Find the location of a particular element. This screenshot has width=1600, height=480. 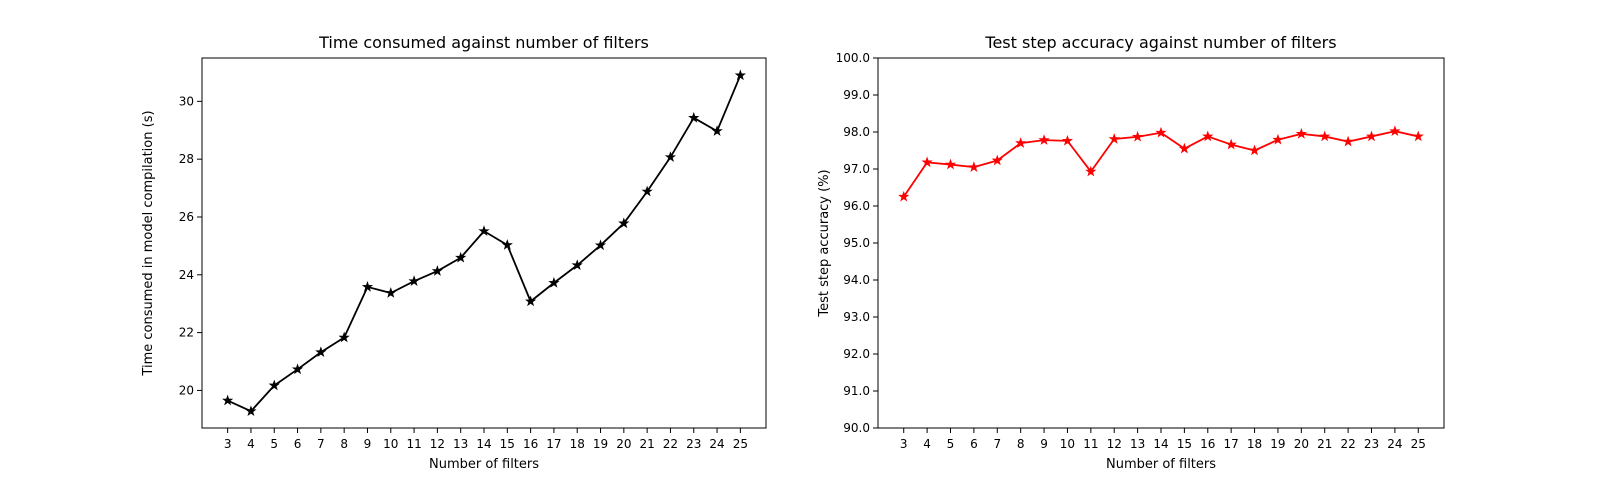

time-x-tick-label: 19 is located at coordinates (600, 444).